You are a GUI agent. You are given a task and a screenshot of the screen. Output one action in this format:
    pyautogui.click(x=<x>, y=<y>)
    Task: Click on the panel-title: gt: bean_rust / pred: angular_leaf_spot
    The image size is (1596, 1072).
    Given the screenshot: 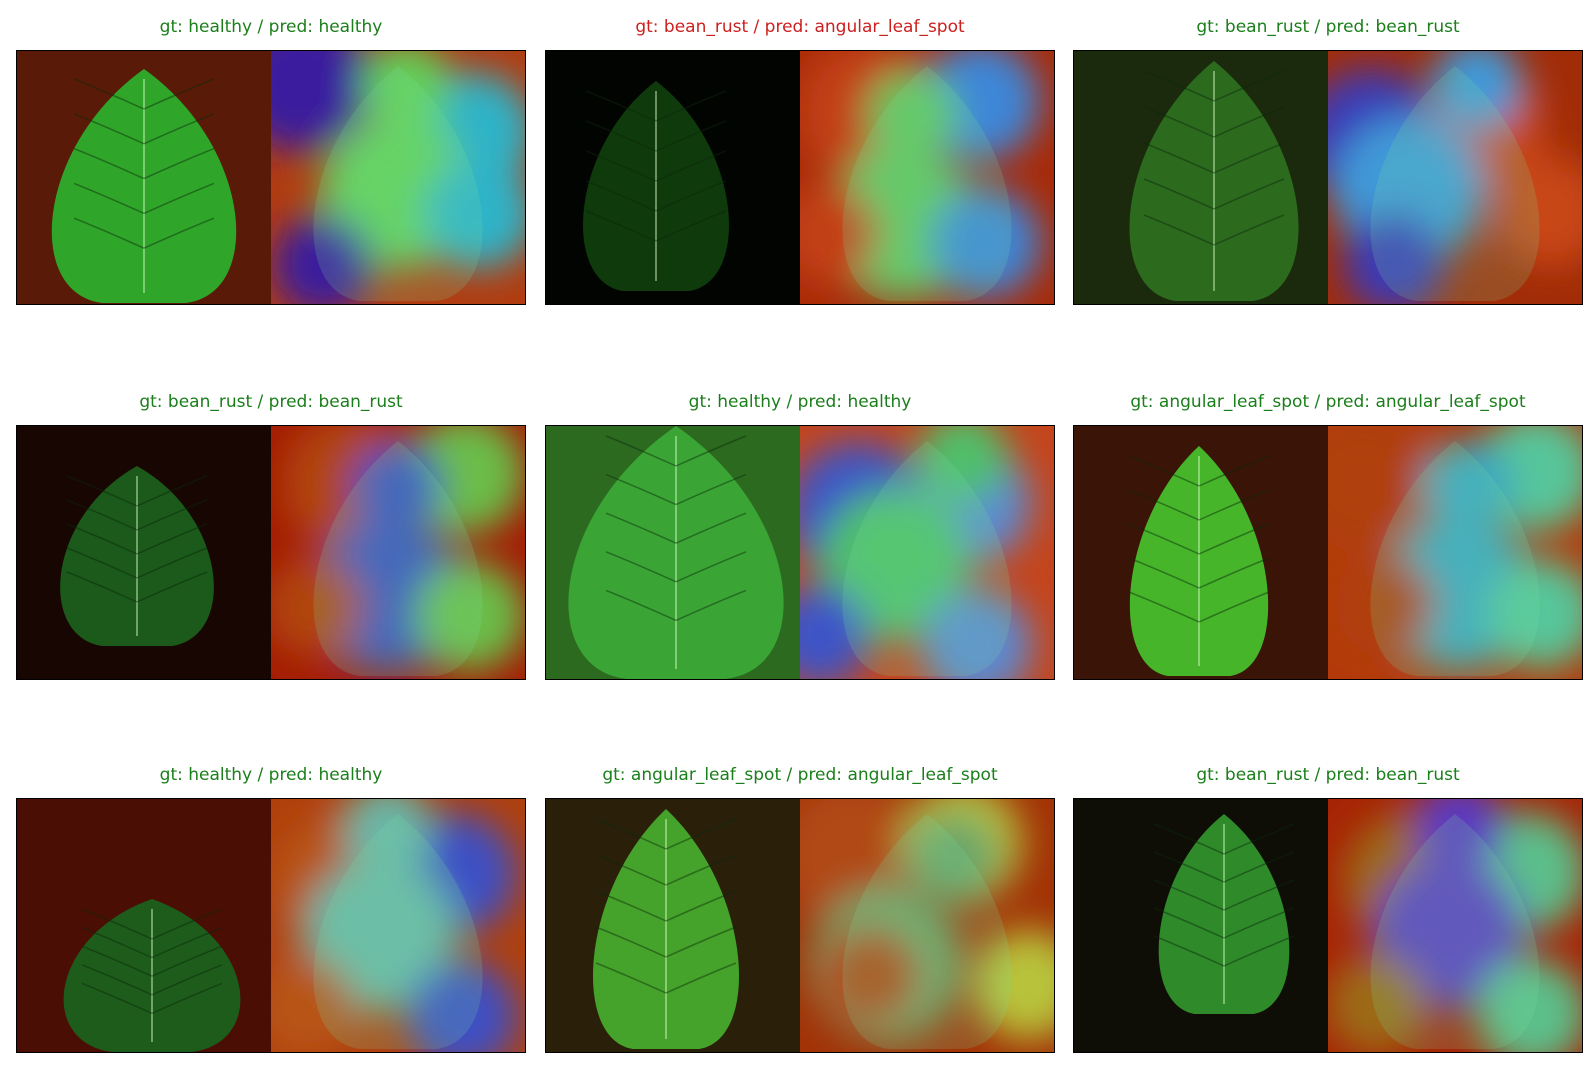 What is the action you would take?
    pyautogui.click(x=800, y=27)
    